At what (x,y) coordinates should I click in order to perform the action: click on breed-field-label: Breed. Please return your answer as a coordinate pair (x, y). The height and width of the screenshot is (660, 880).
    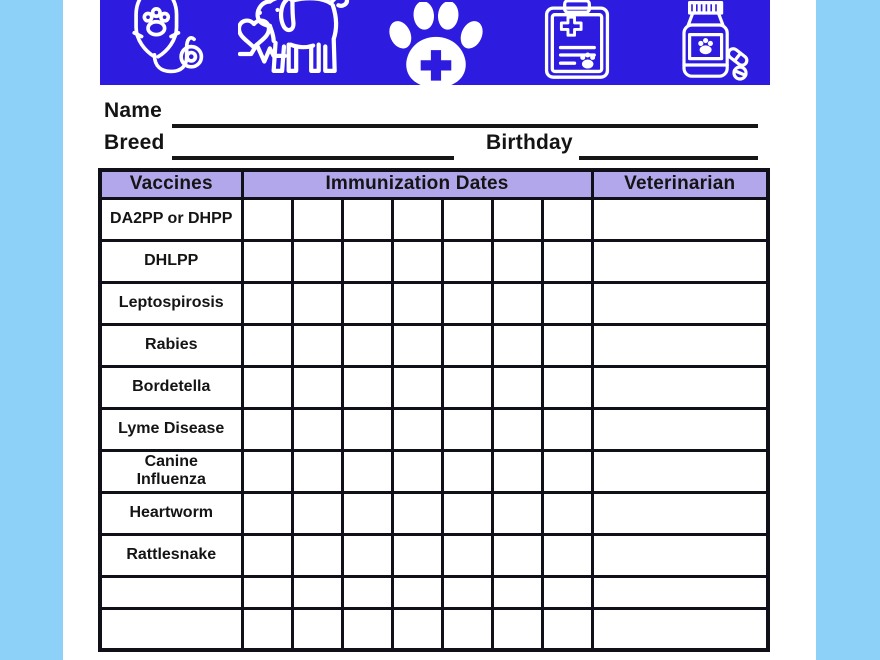
    Looking at the image, I should click on (134, 142).